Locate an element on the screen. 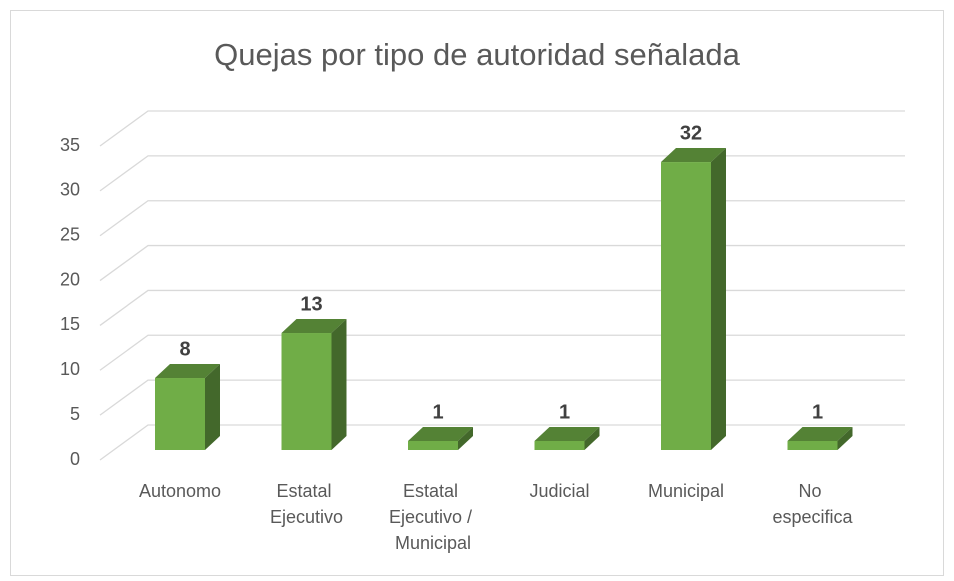 Image resolution: width=954 pixels, height=581 pixels. y-tick-label: 5 is located at coordinates (75, 414).